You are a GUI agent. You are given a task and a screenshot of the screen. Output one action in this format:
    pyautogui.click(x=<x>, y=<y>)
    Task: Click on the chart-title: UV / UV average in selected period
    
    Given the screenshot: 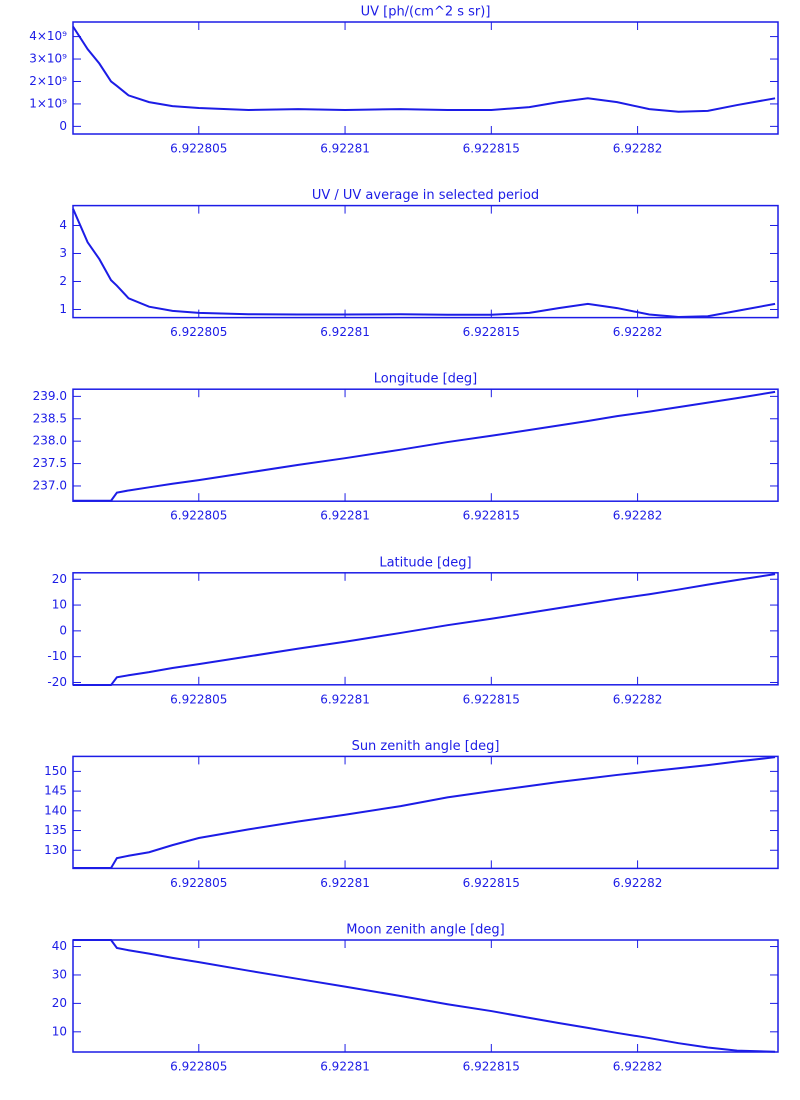 What is the action you would take?
    pyautogui.click(x=425, y=195)
    